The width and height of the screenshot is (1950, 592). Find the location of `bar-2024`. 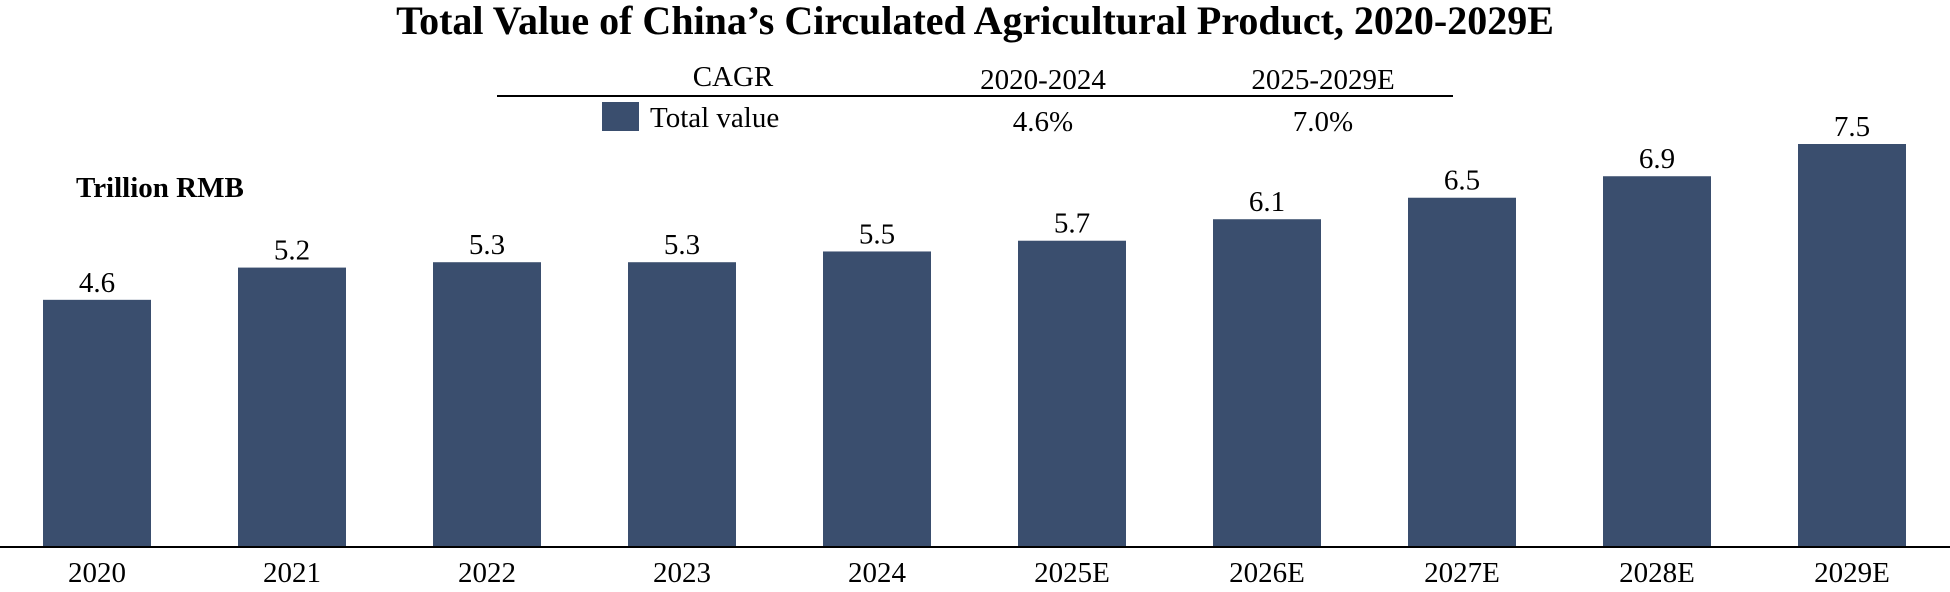

bar-2024 is located at coordinates (877, 399).